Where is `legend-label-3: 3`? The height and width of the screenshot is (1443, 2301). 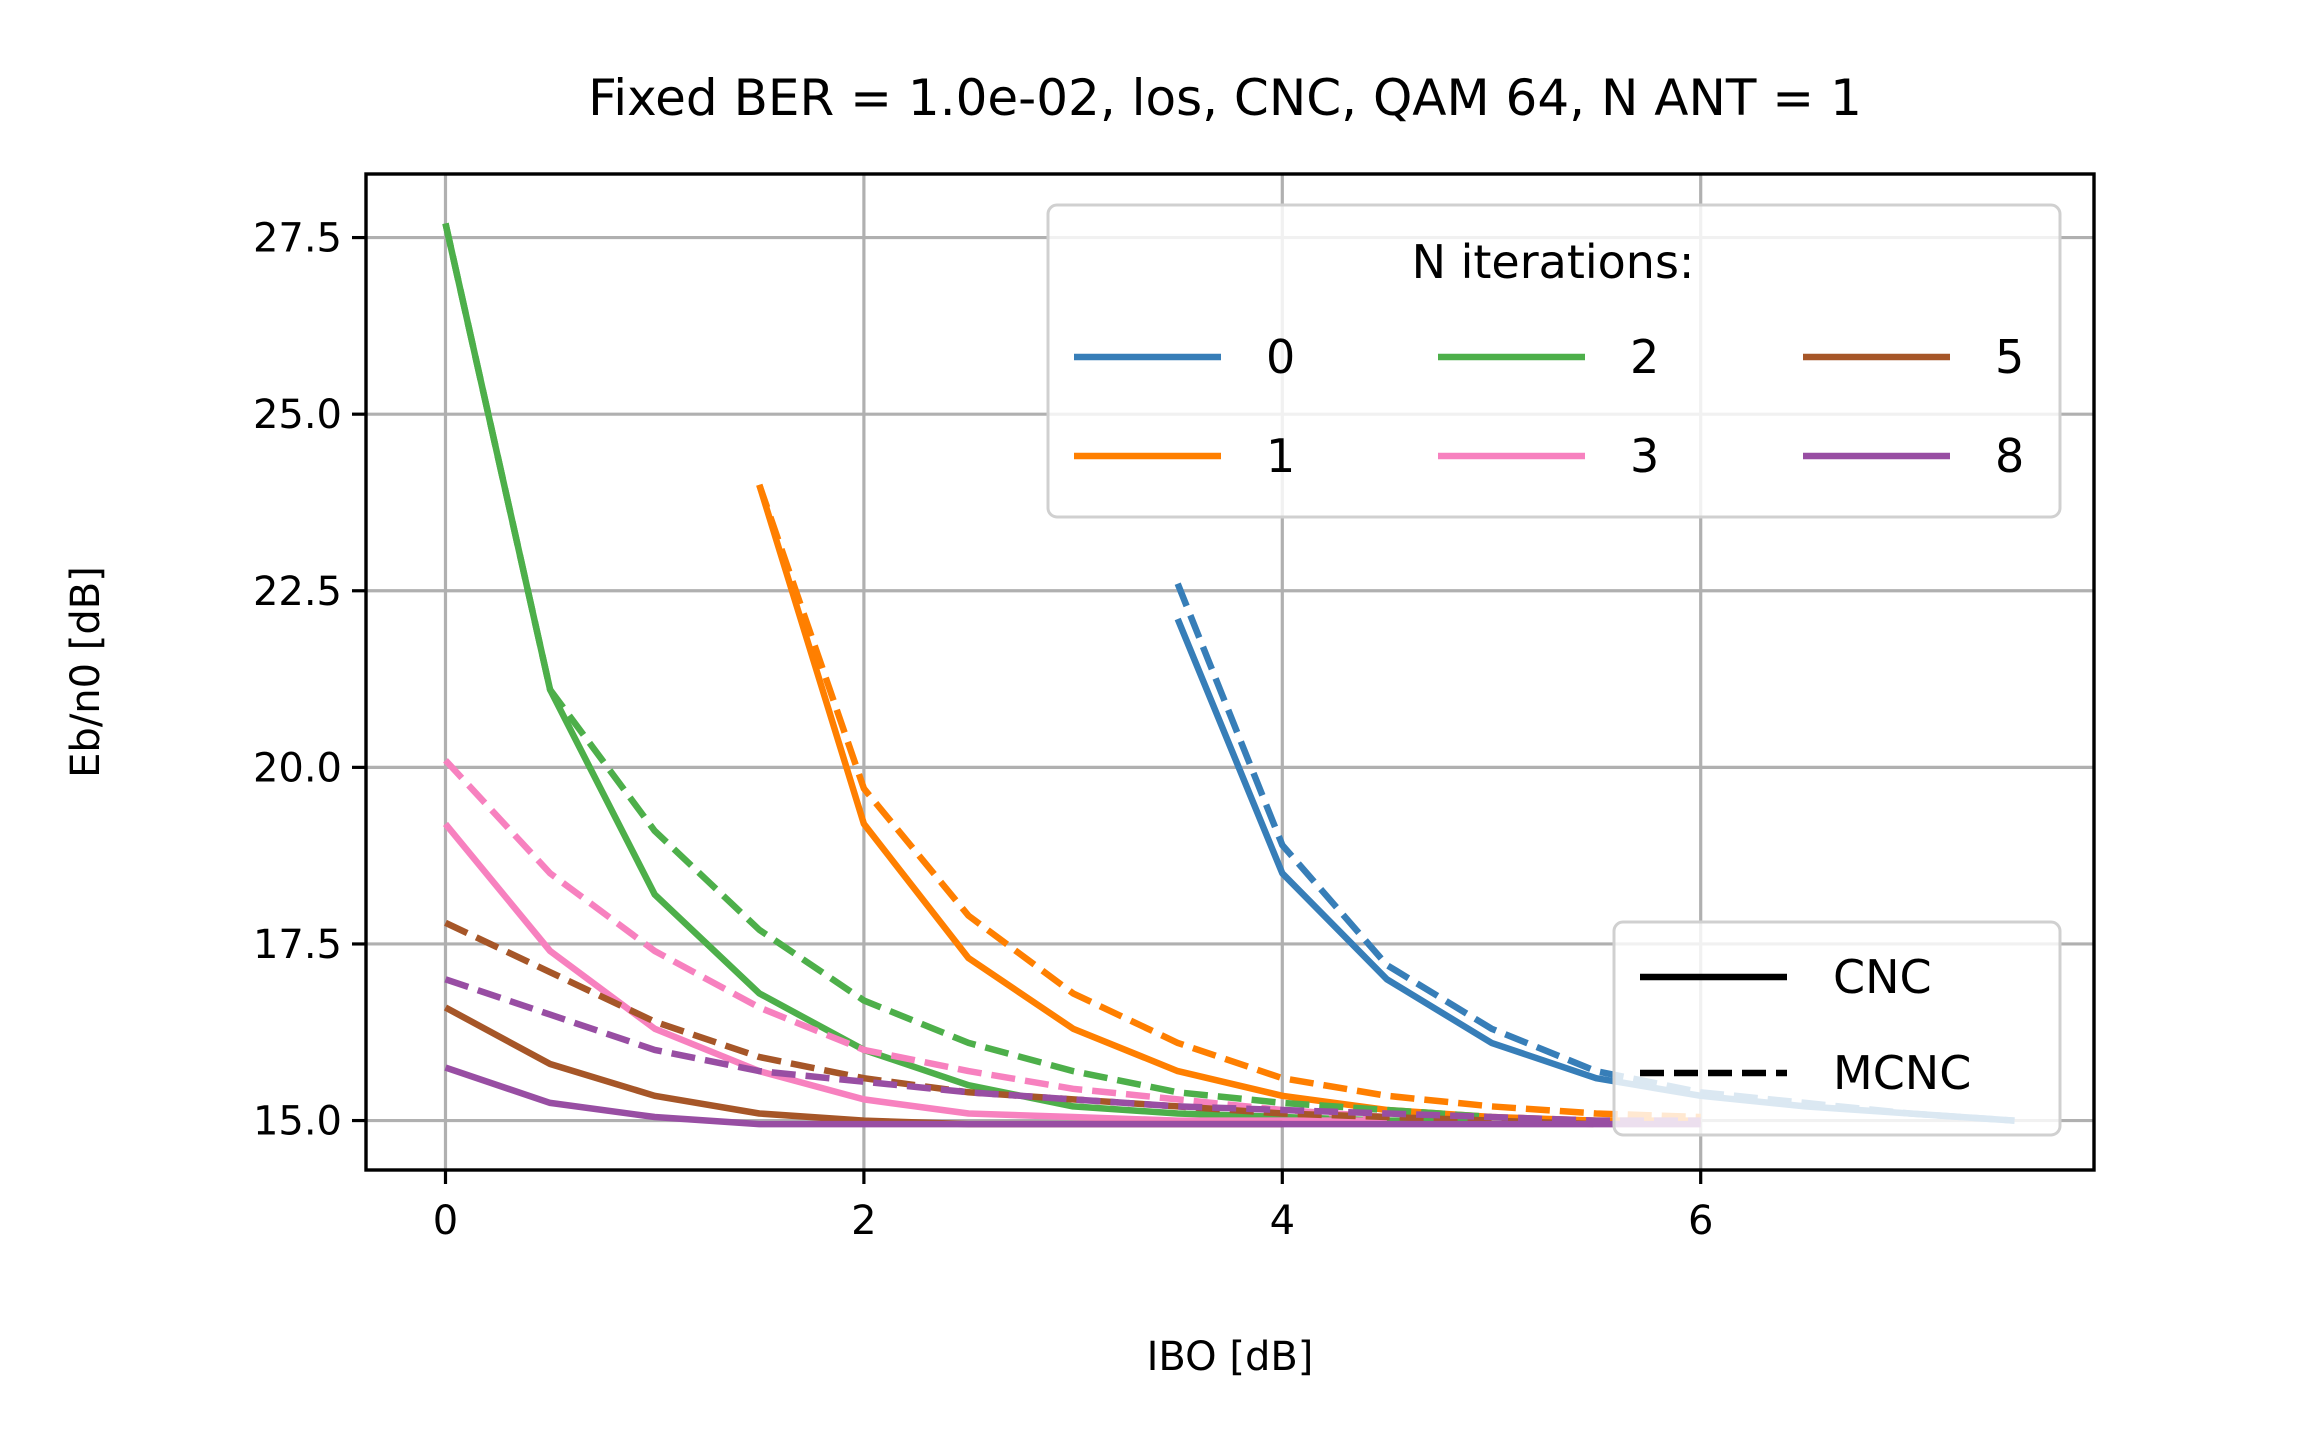
legend-label-3: 3 is located at coordinates (1644, 456).